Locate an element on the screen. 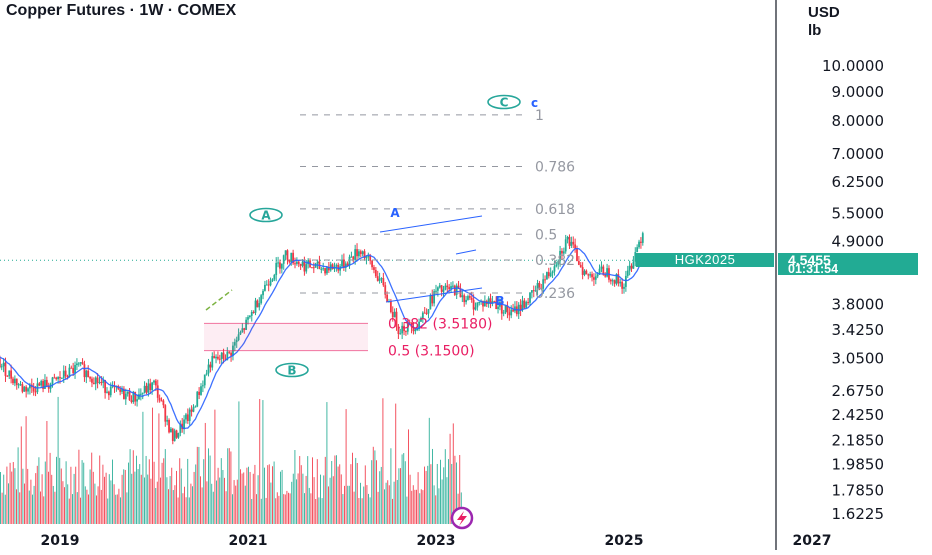 This screenshot has width=932, height=555. symbol-tag: HGK2025 is located at coordinates (705, 260).